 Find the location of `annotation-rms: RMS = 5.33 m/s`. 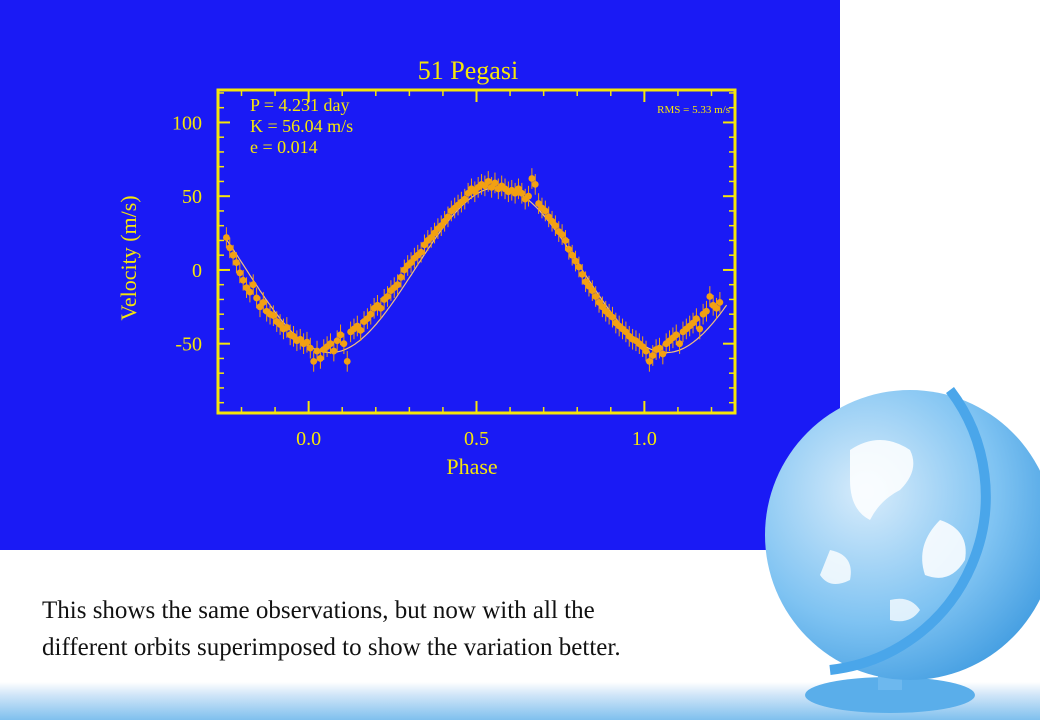

annotation-rms: RMS = 5.33 m/s is located at coordinates (693, 110).